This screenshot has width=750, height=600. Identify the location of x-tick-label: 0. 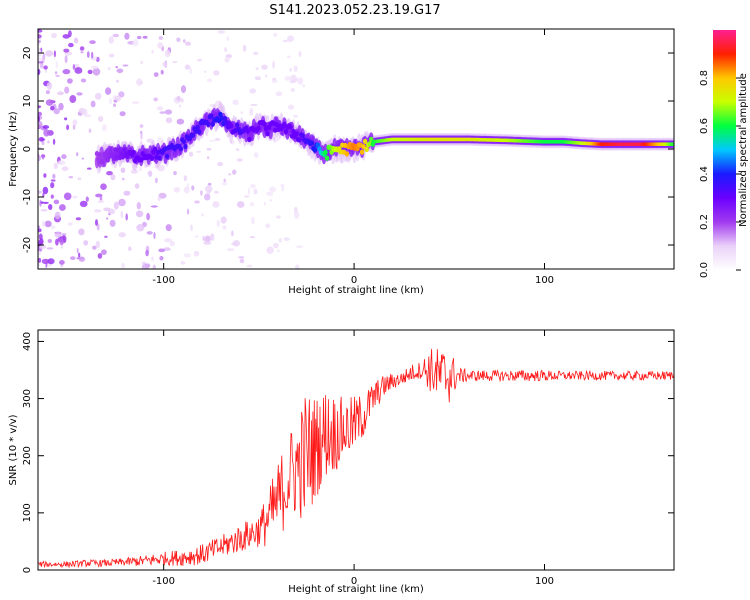
(354, 581).